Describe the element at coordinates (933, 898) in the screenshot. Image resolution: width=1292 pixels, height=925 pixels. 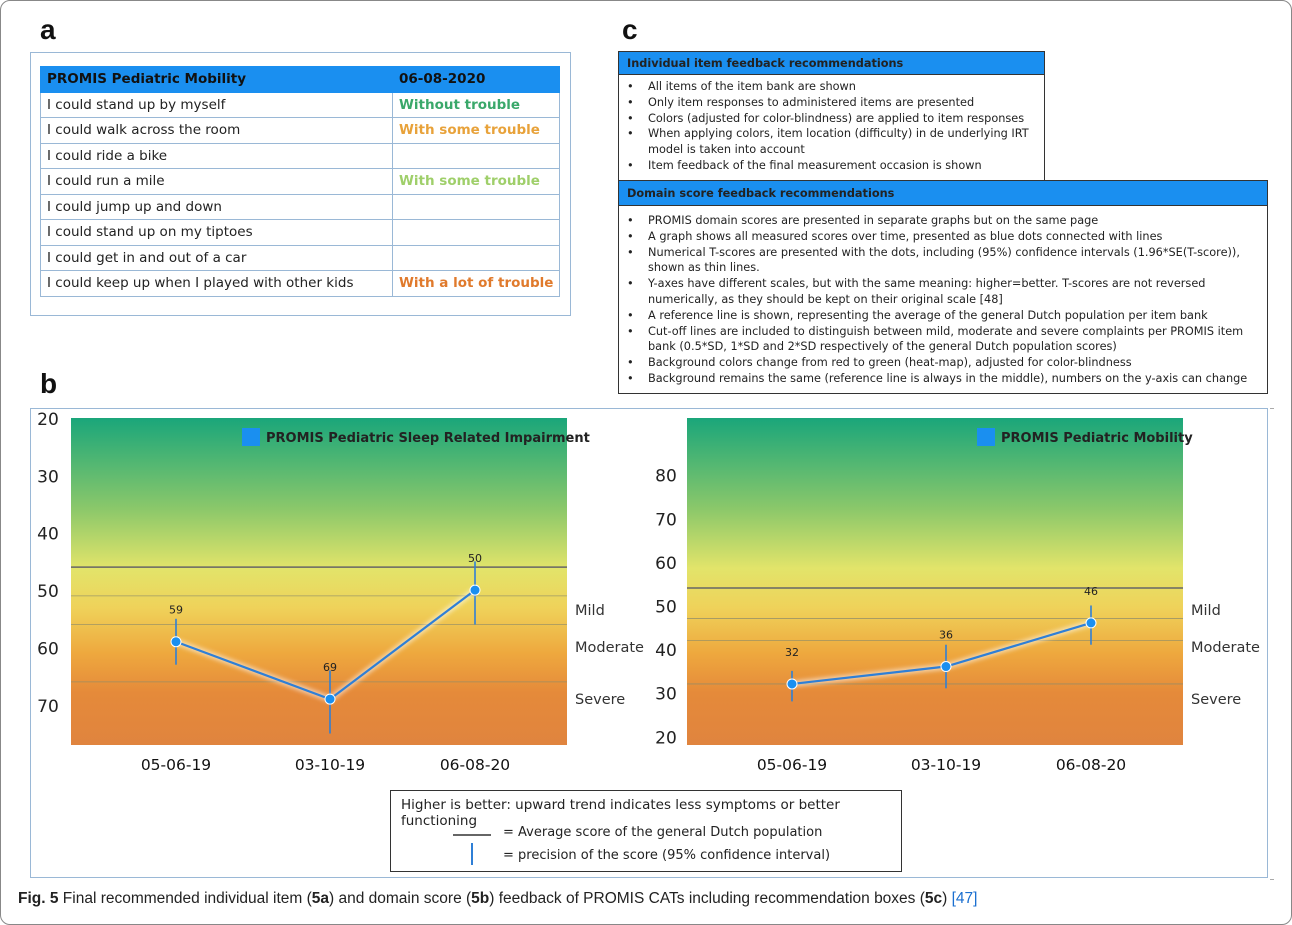
I see `caption-bold: 5c` at that location.